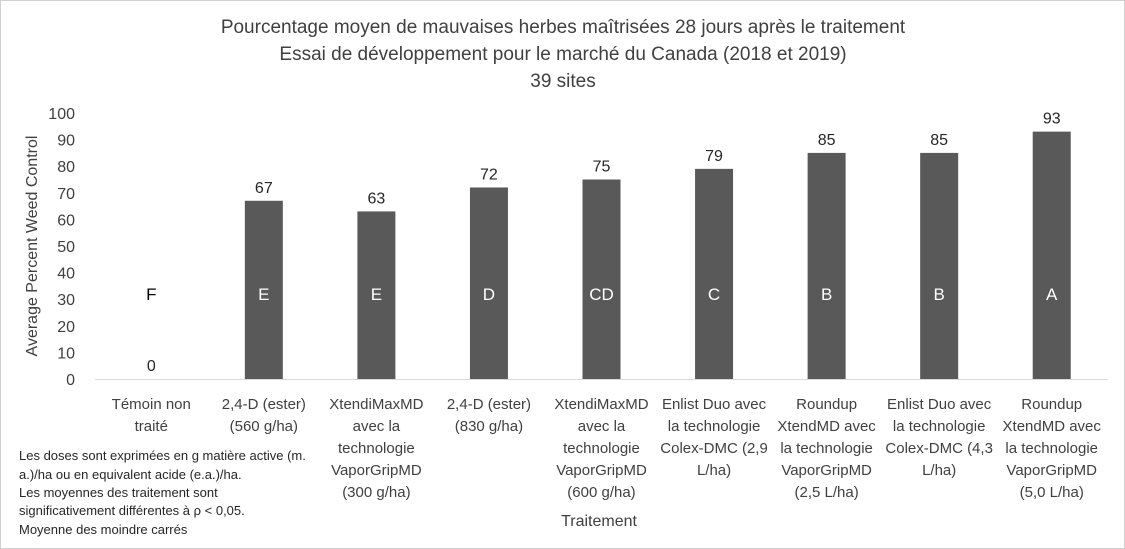 The width and height of the screenshot is (1125, 549). Describe the element at coordinates (66, 353) in the screenshot. I see `y-tick-label: 10` at that location.